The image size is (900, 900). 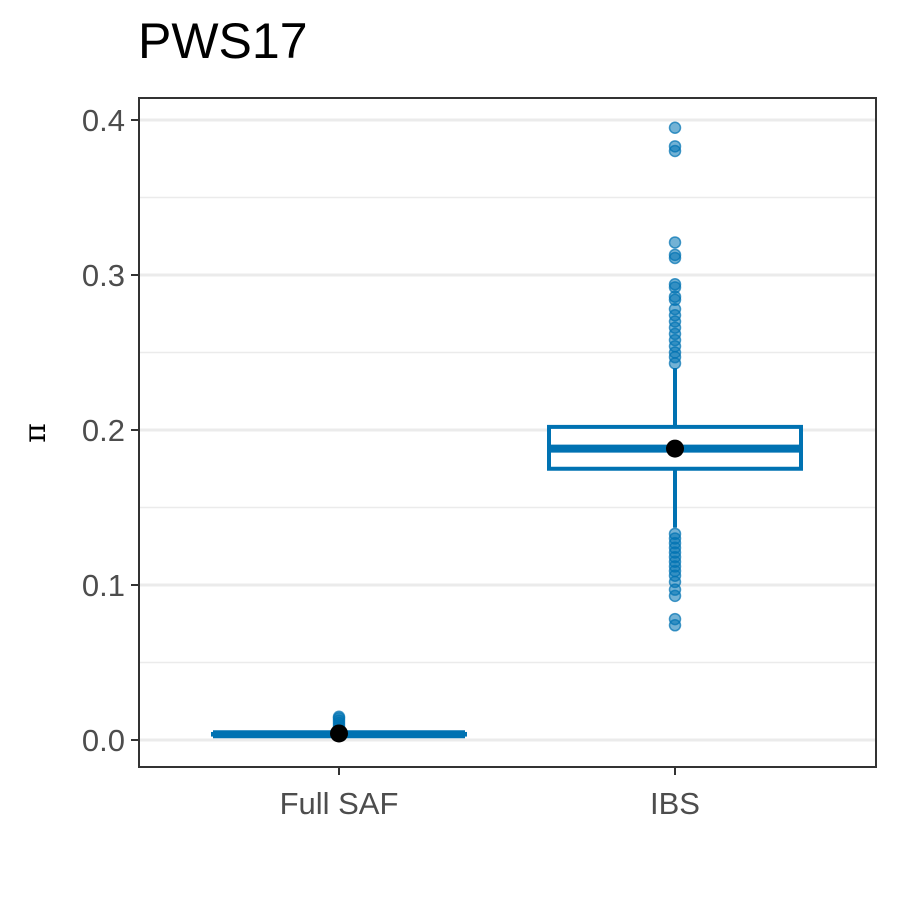 I want to click on y-tick-label: 0.1, so click(x=103, y=585).